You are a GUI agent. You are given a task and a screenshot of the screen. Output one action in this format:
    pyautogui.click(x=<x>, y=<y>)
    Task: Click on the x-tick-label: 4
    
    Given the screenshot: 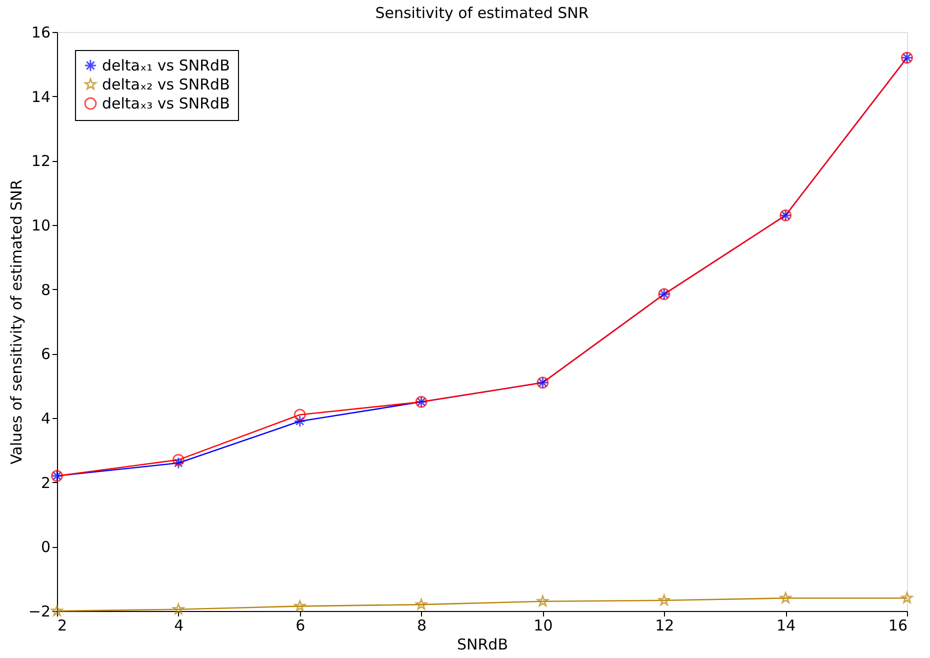 What is the action you would take?
    pyautogui.click(x=179, y=625)
    